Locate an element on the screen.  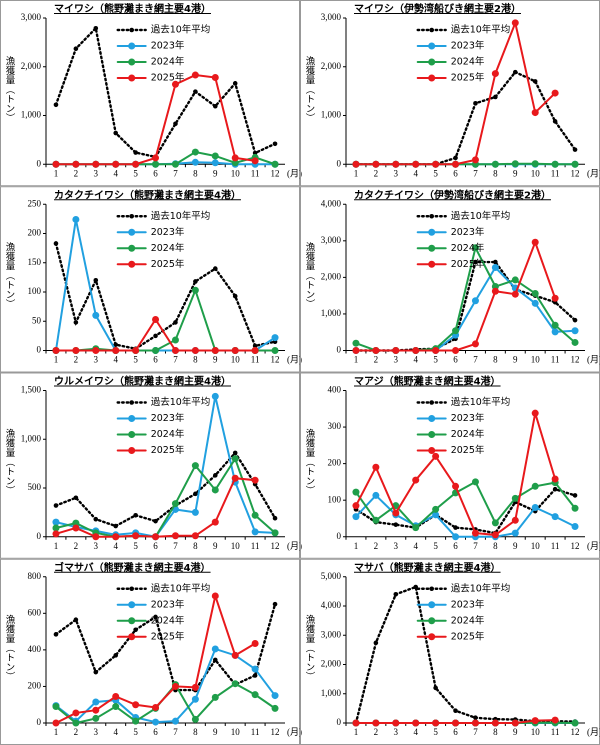
chart-title: ウルメイワシ（熊野灘まき網主要4港） is located at coordinates (142, 381).